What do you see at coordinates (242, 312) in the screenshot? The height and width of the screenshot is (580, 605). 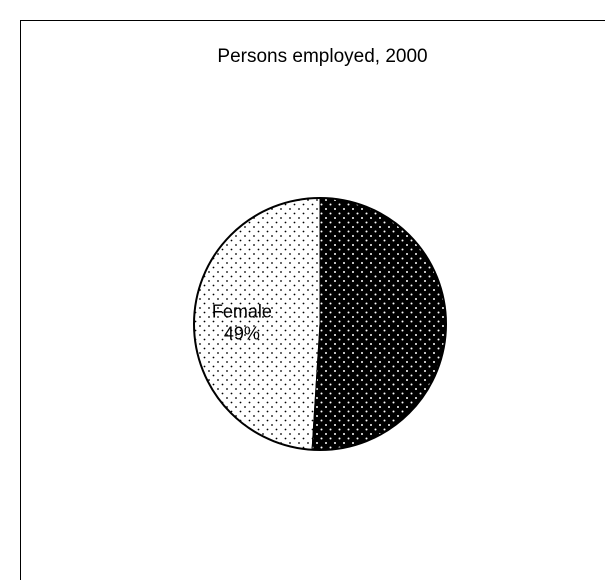 I see `slice-label-name: Female` at bounding box center [242, 312].